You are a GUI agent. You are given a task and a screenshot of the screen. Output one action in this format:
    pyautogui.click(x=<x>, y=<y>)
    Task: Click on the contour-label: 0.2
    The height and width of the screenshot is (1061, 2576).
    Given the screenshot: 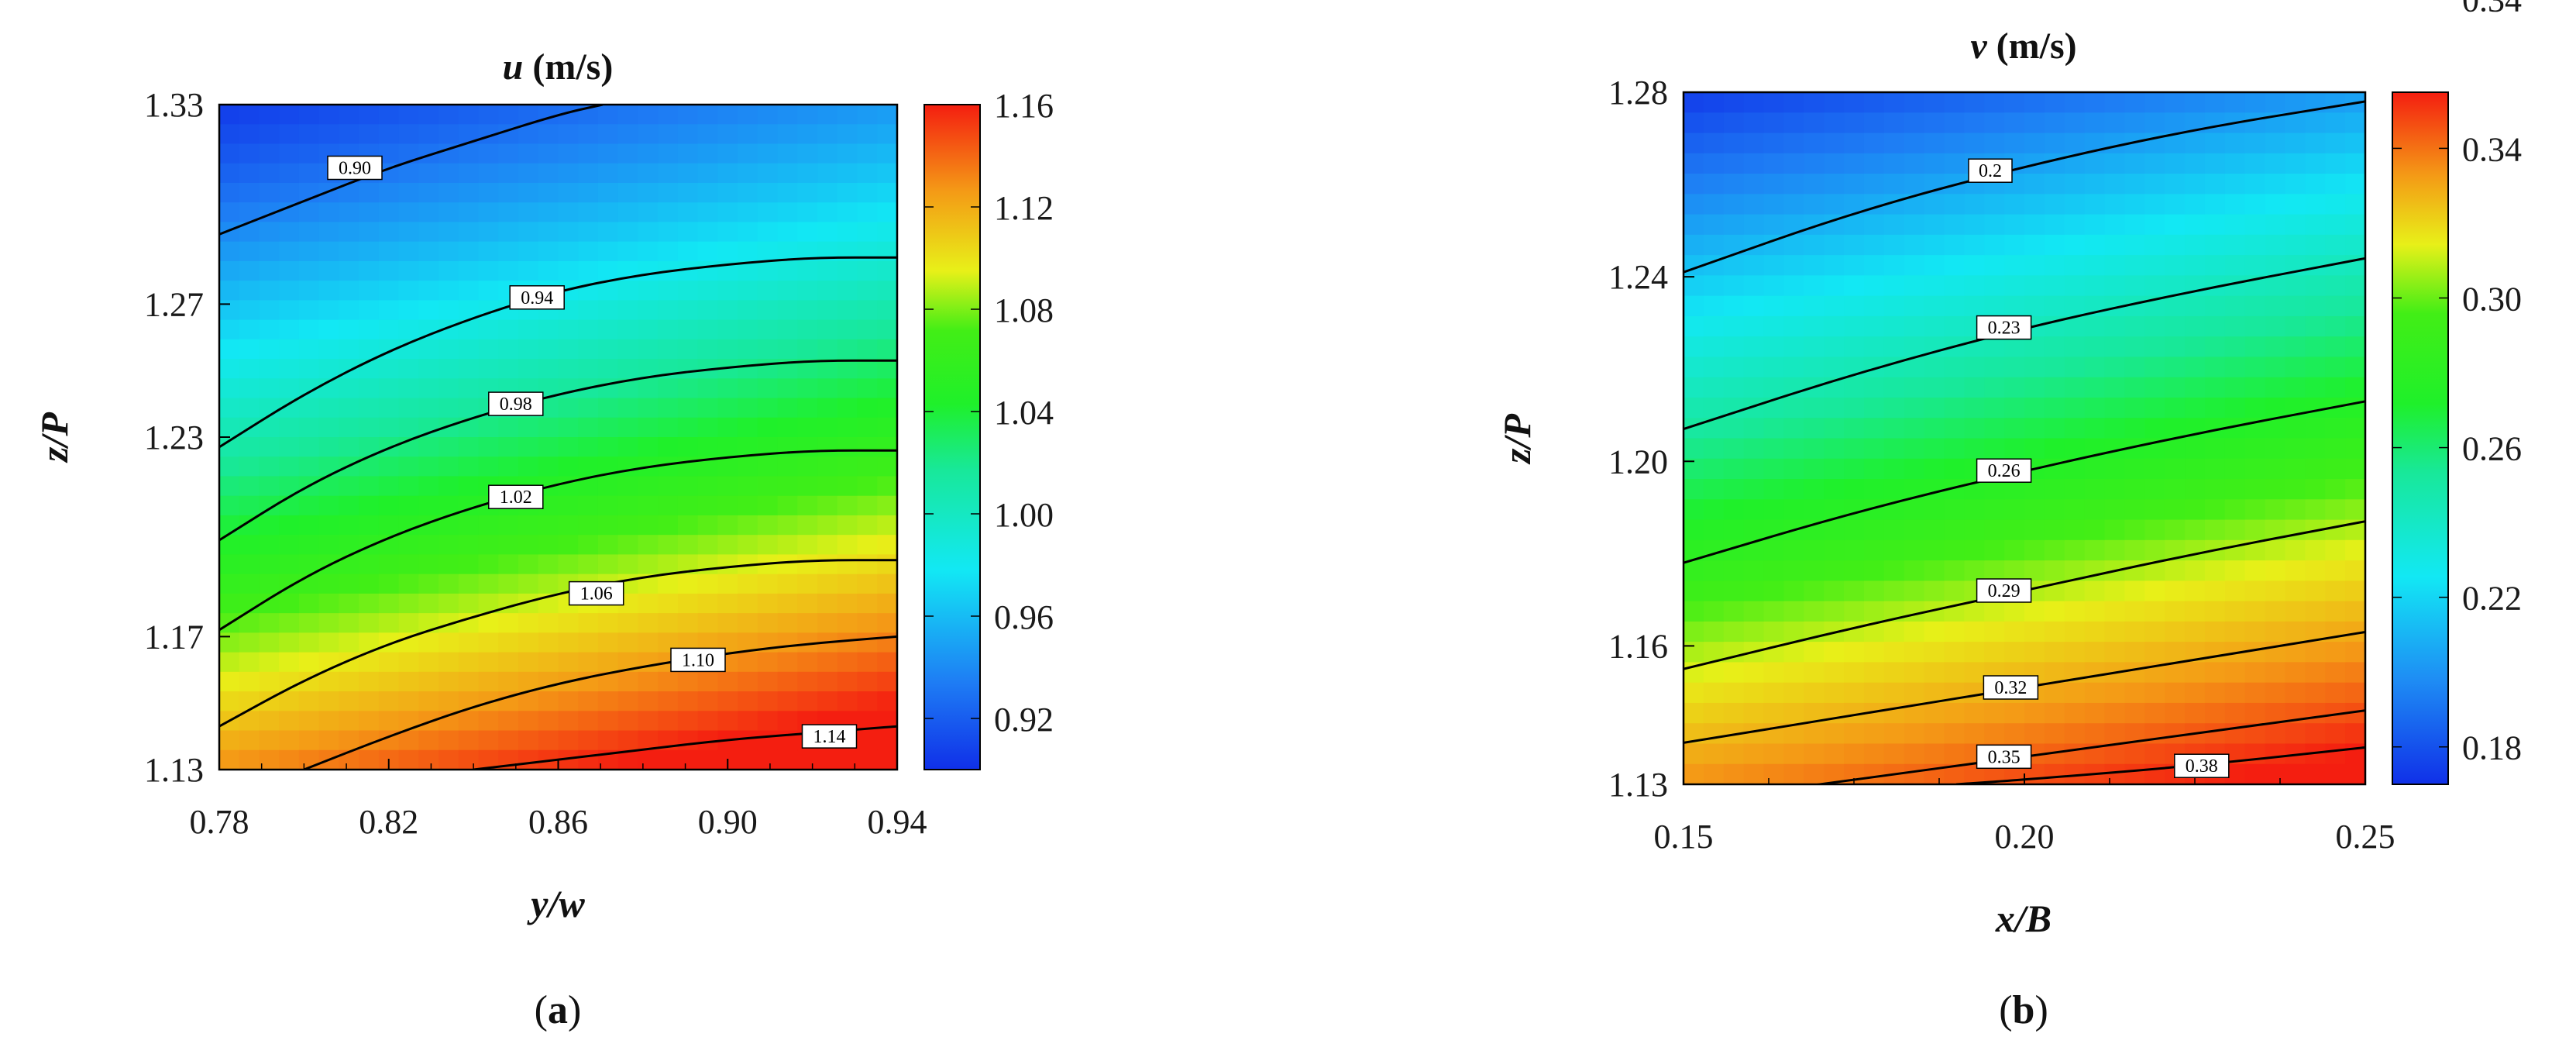 What is the action you would take?
    pyautogui.click(x=1990, y=171)
    